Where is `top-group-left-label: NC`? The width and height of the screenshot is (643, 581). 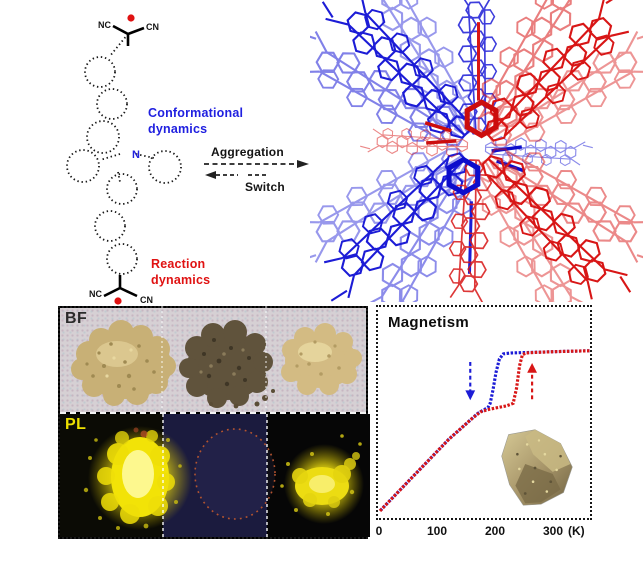 top-group-left-label: NC is located at coordinates (104, 25).